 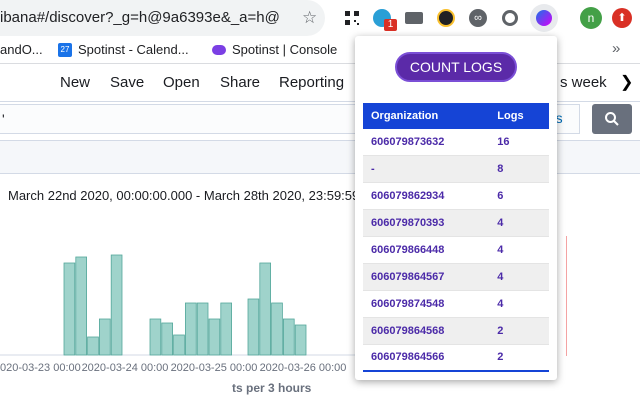 I want to click on table-row: 606079874548 4, so click(x=456, y=304).